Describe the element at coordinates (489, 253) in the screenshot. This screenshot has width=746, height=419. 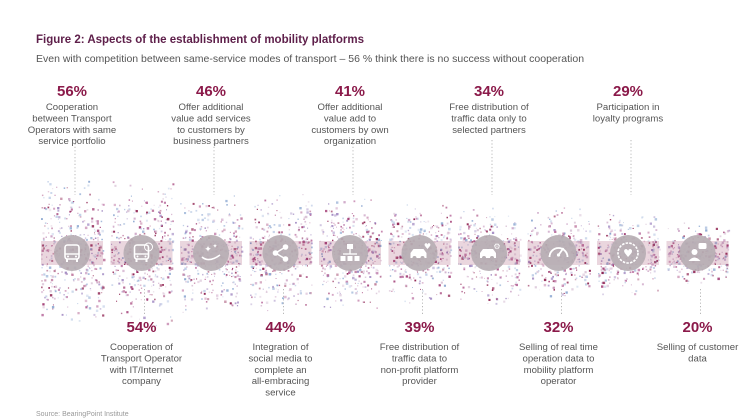
I see `car-gear-icon: ⚙` at that location.